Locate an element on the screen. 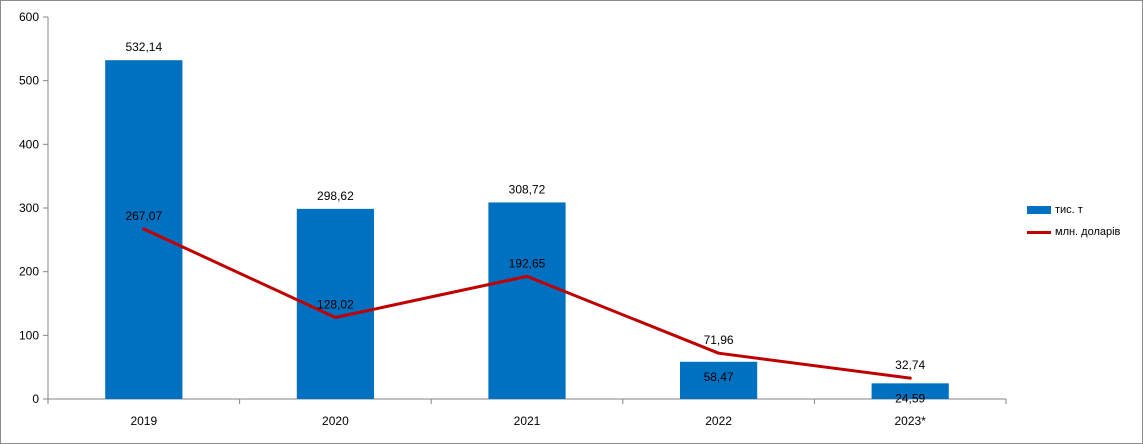 Image resolution: width=1143 pixels, height=444 pixels. y-tick-label: 300 is located at coordinates (29, 208).